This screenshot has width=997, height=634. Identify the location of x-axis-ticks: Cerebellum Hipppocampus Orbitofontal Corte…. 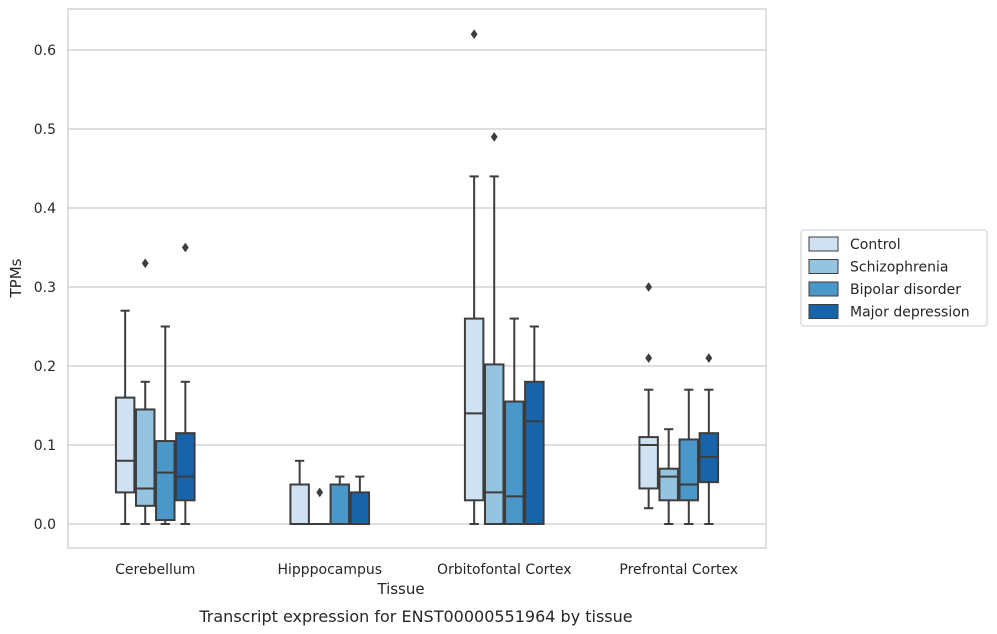
(426, 570).